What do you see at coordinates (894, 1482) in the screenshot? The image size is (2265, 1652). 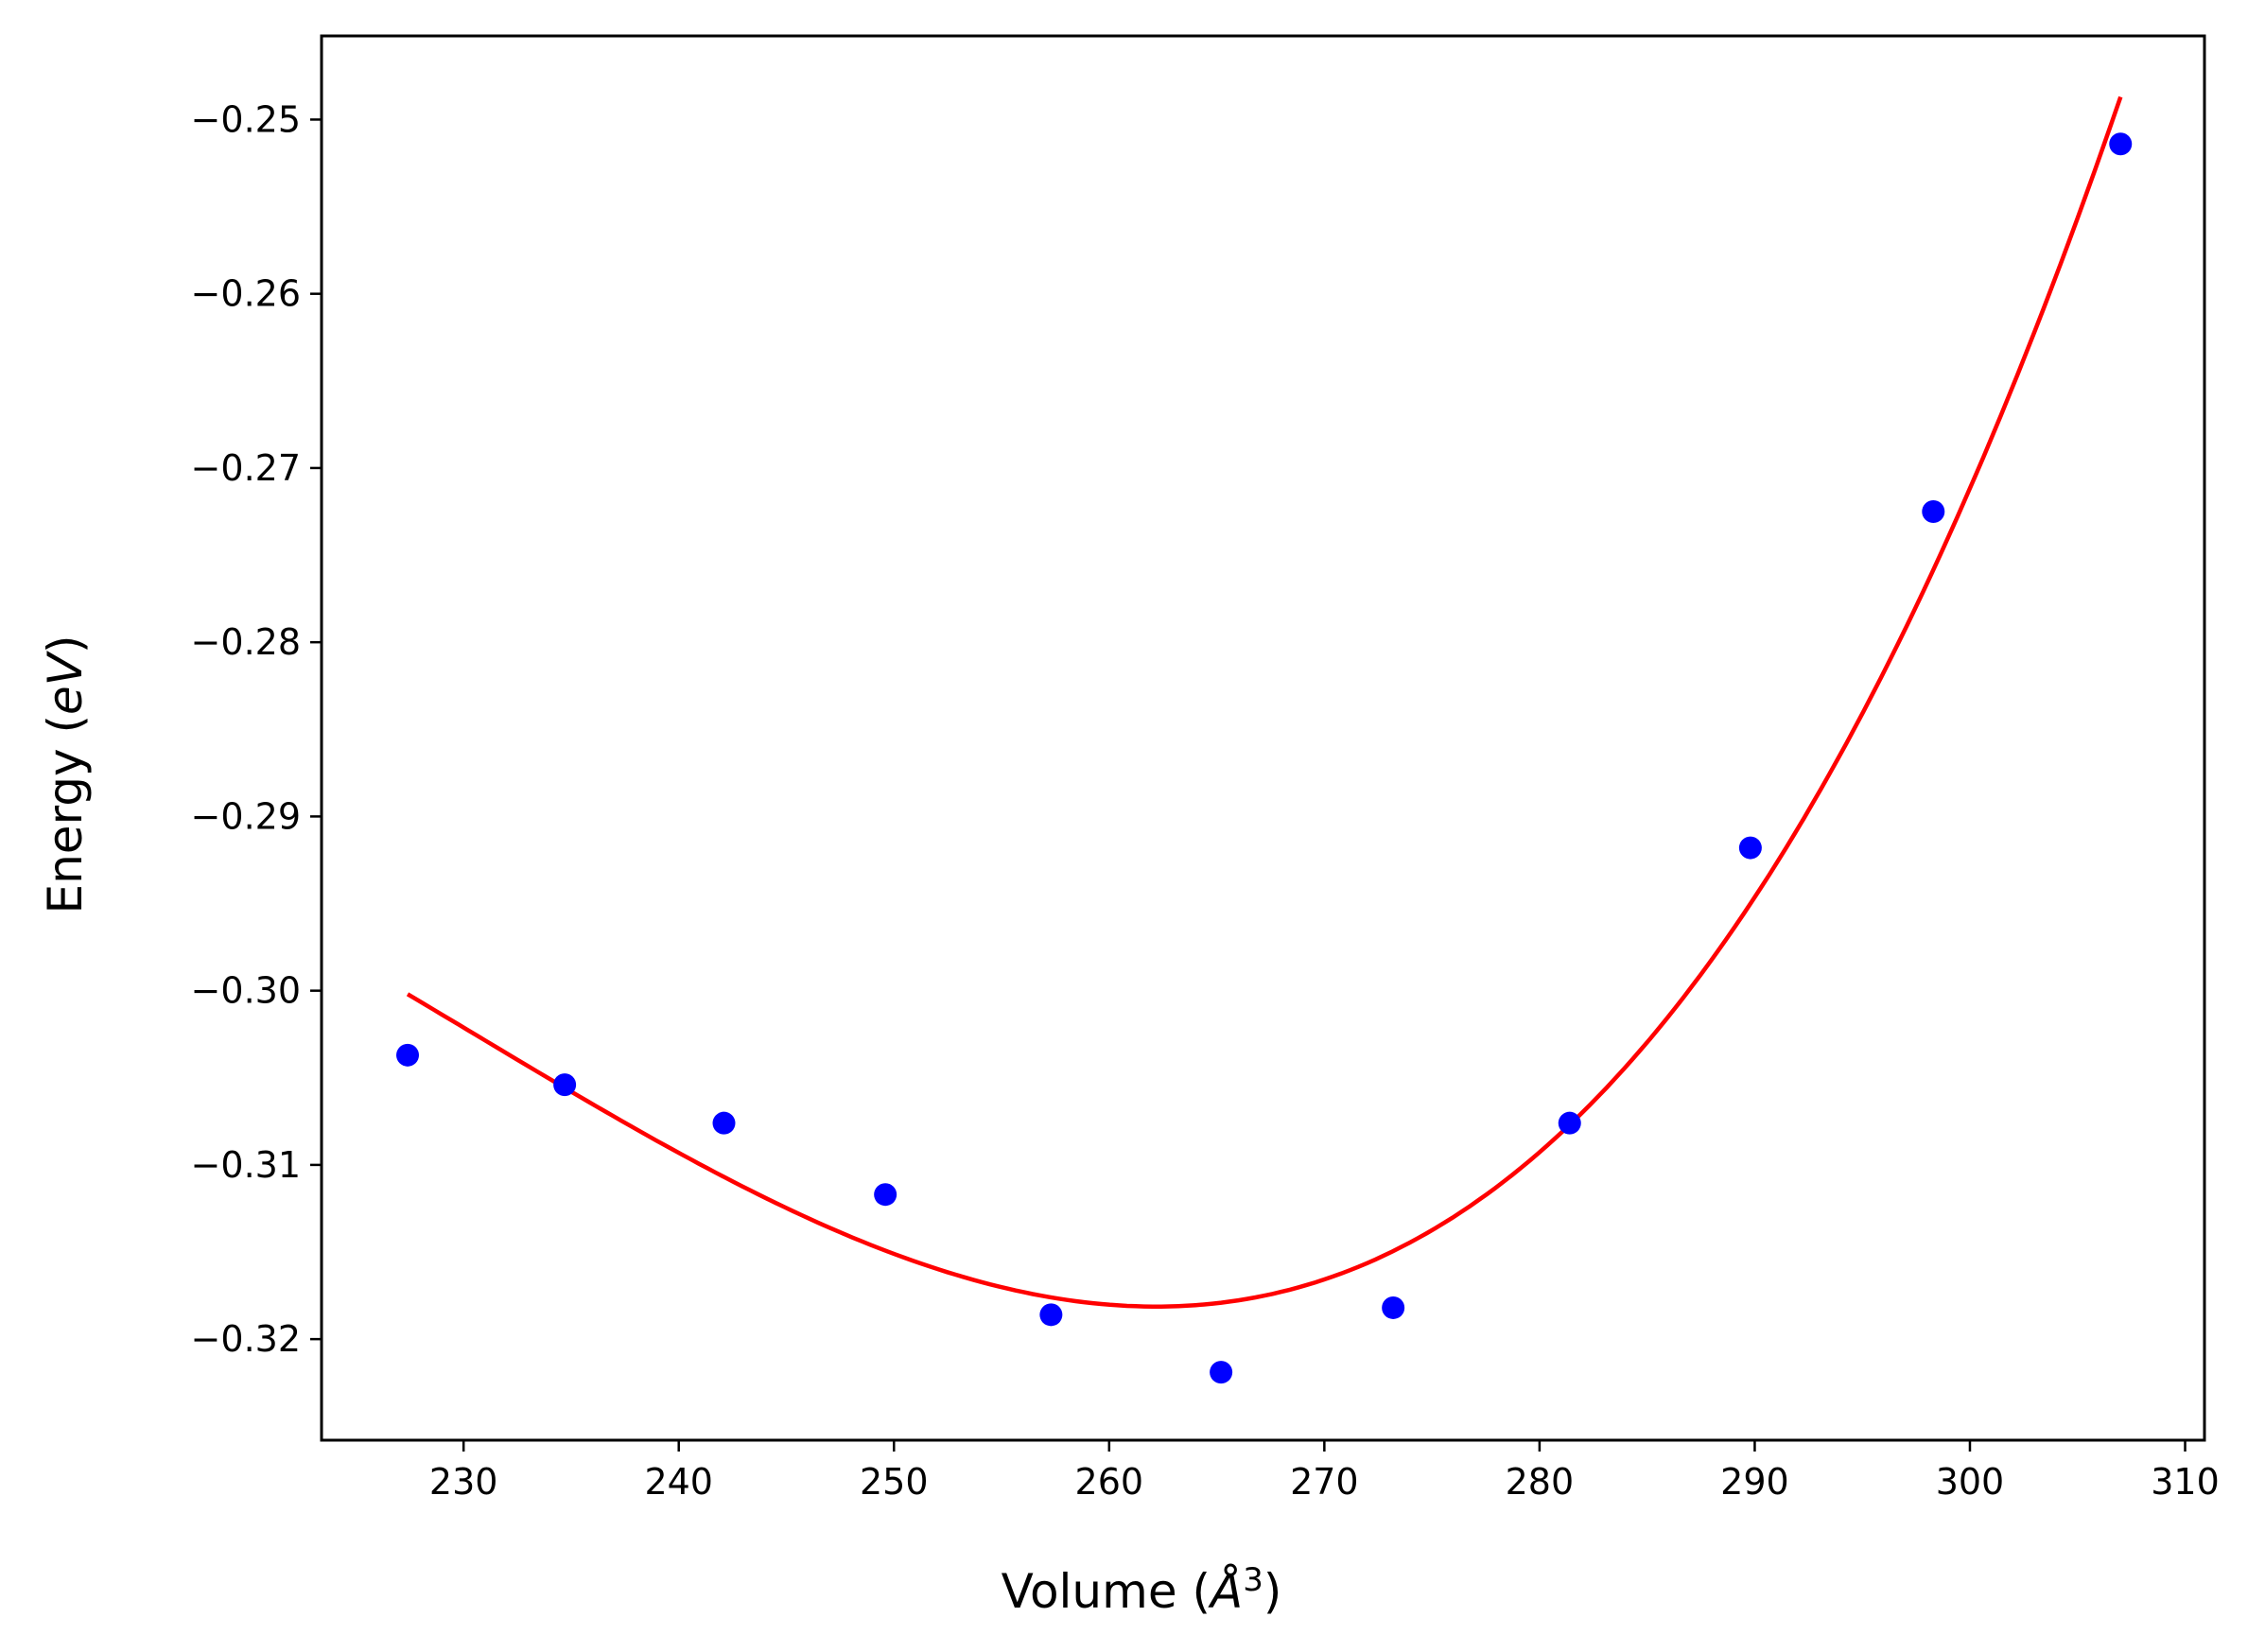 I see `x-tick-label: 250` at bounding box center [894, 1482].